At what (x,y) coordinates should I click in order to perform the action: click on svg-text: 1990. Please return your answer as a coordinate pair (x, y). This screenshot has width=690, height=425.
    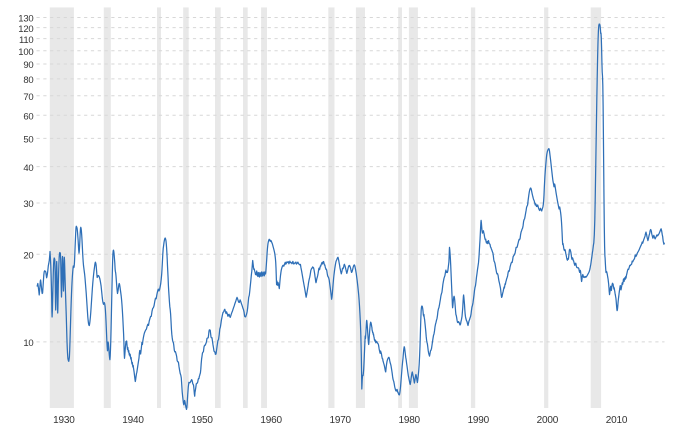
    Looking at the image, I should click on (479, 420).